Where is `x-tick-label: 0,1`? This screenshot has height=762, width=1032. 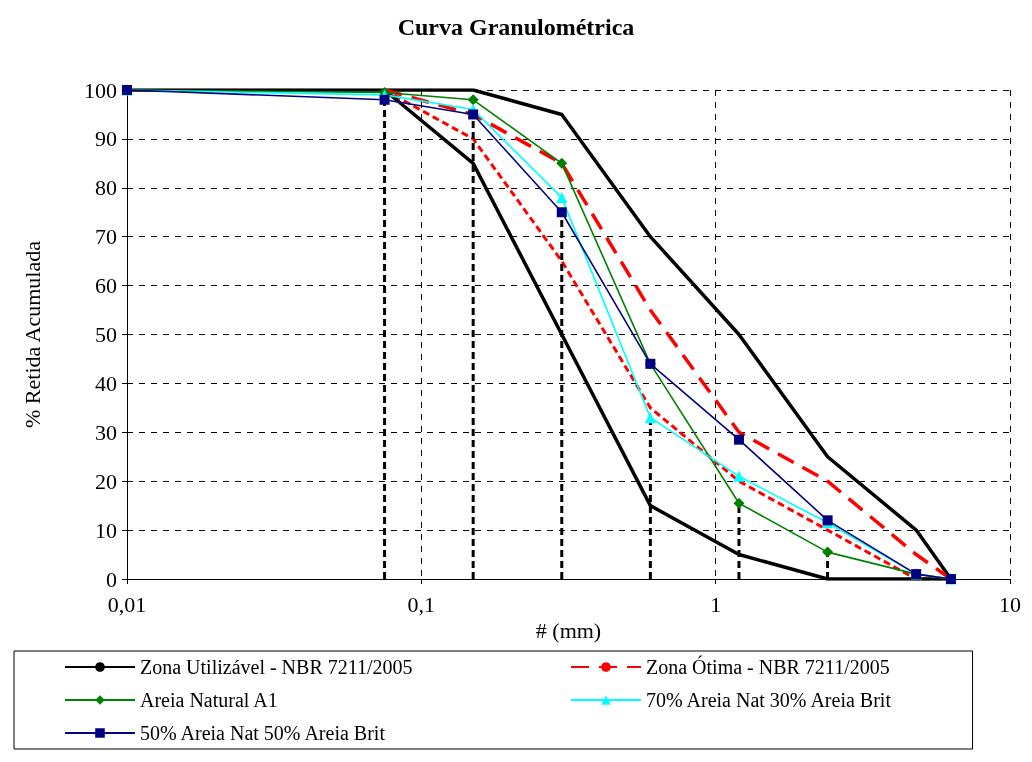 x-tick-label: 0,1 is located at coordinates (421, 604).